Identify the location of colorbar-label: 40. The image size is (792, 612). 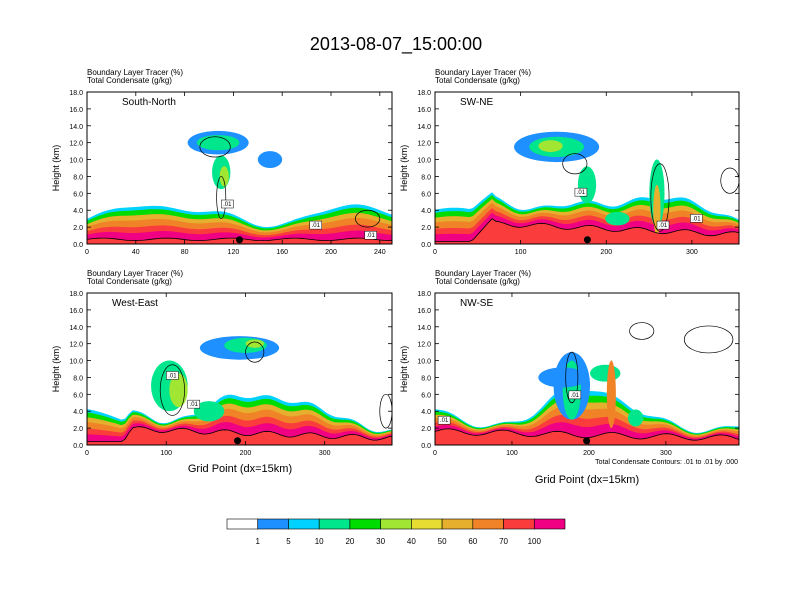
(411, 541).